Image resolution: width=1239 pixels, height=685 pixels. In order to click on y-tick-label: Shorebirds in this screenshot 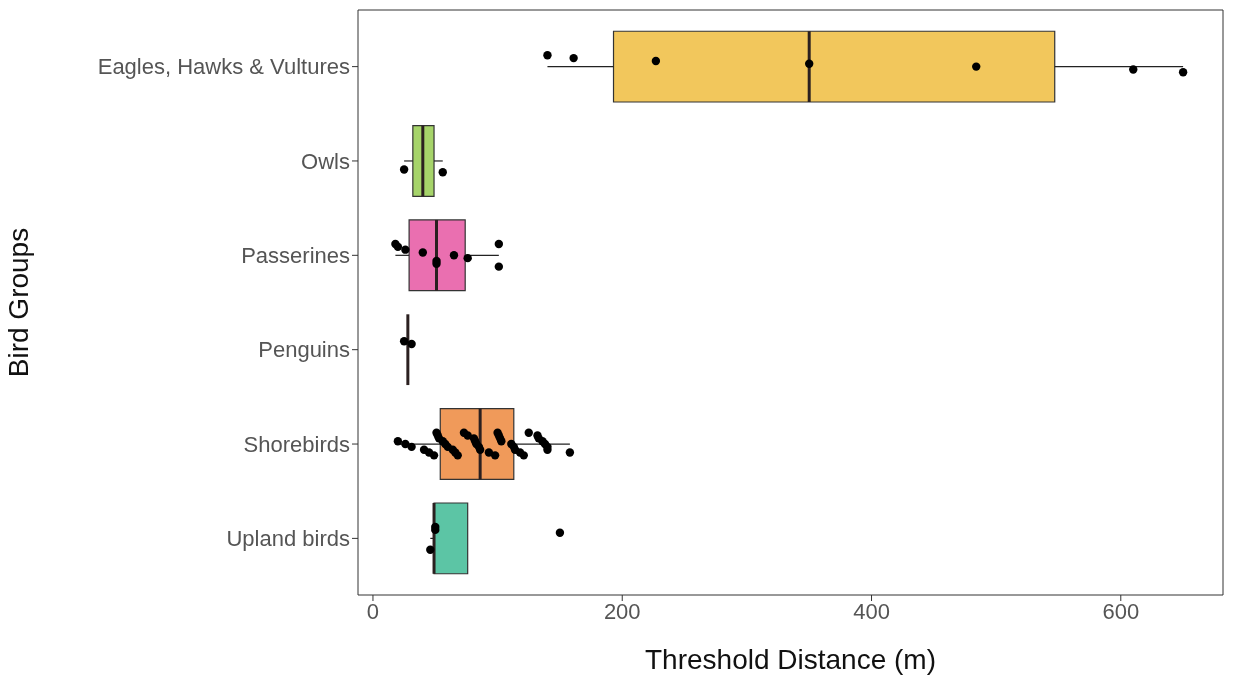, I will do `click(296, 444)`.